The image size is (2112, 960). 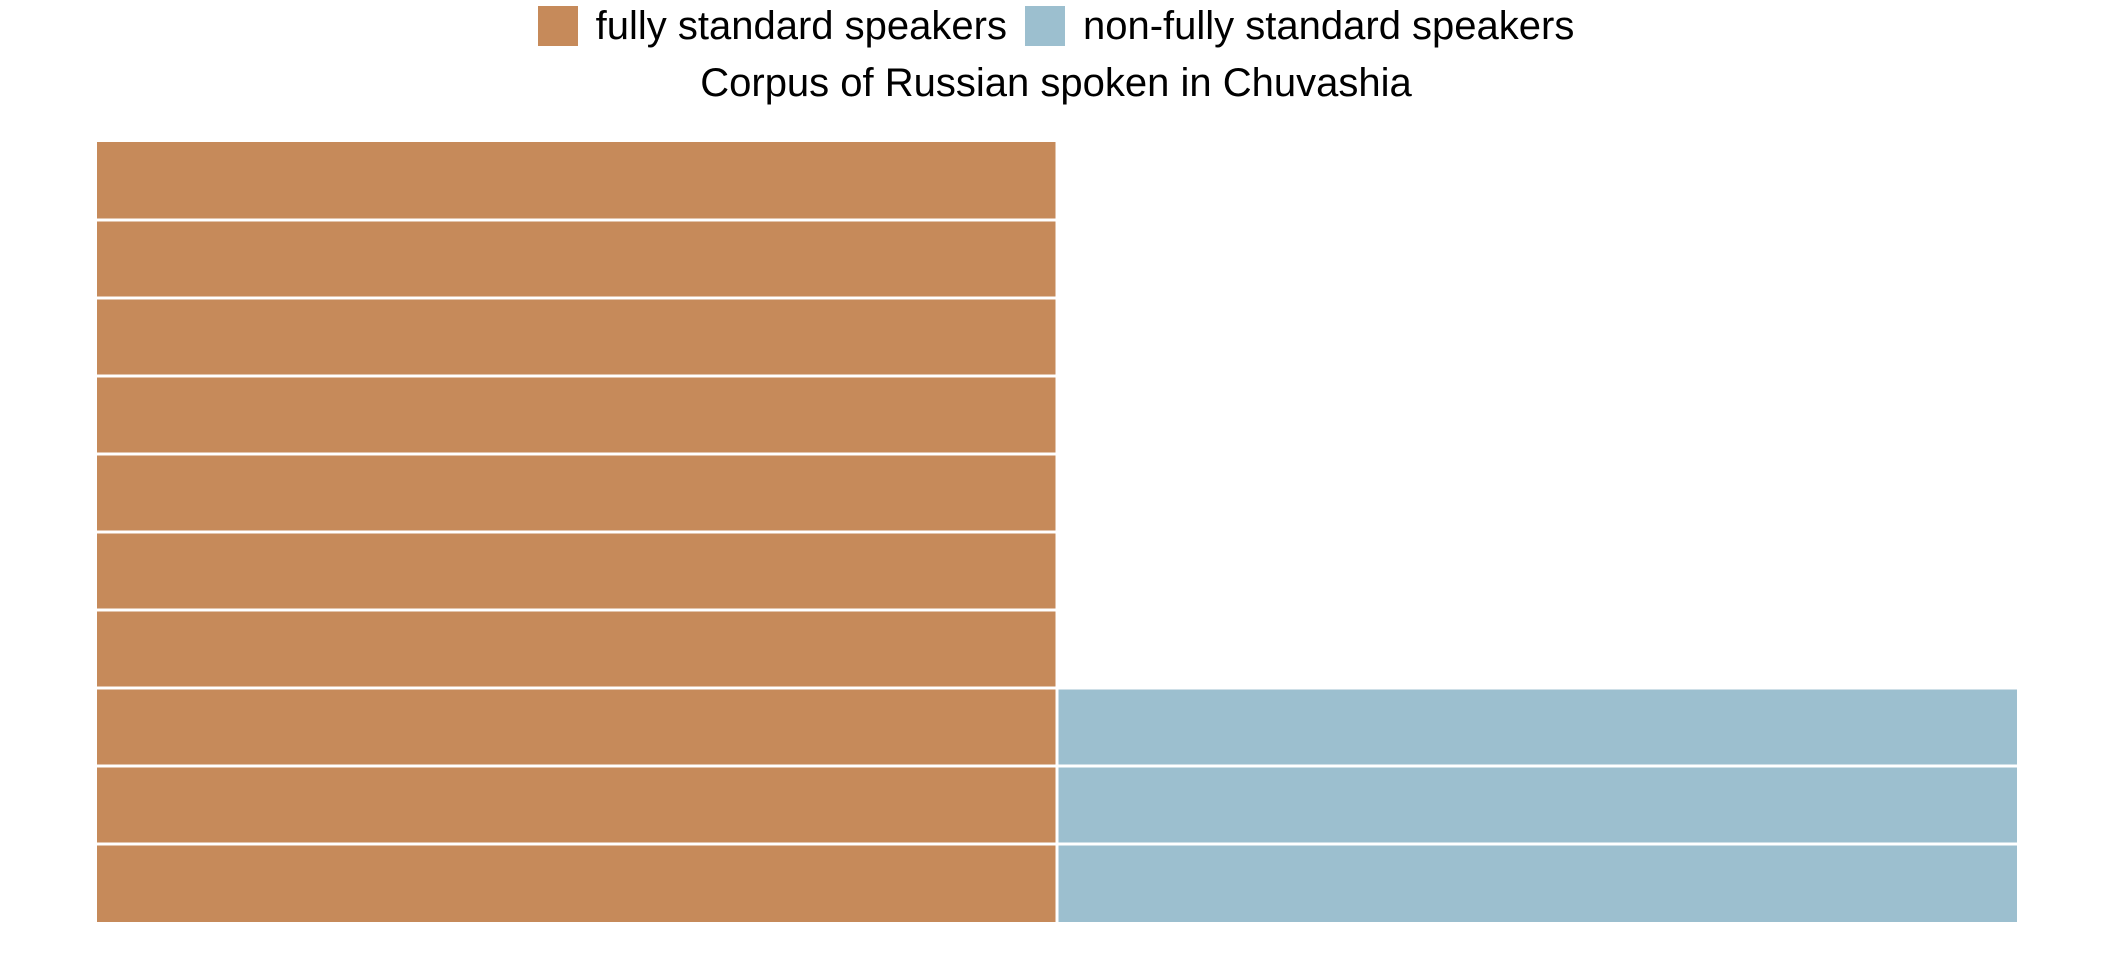 I want to click on legend-item-fully-standard: fully standard speakers, so click(x=772, y=26).